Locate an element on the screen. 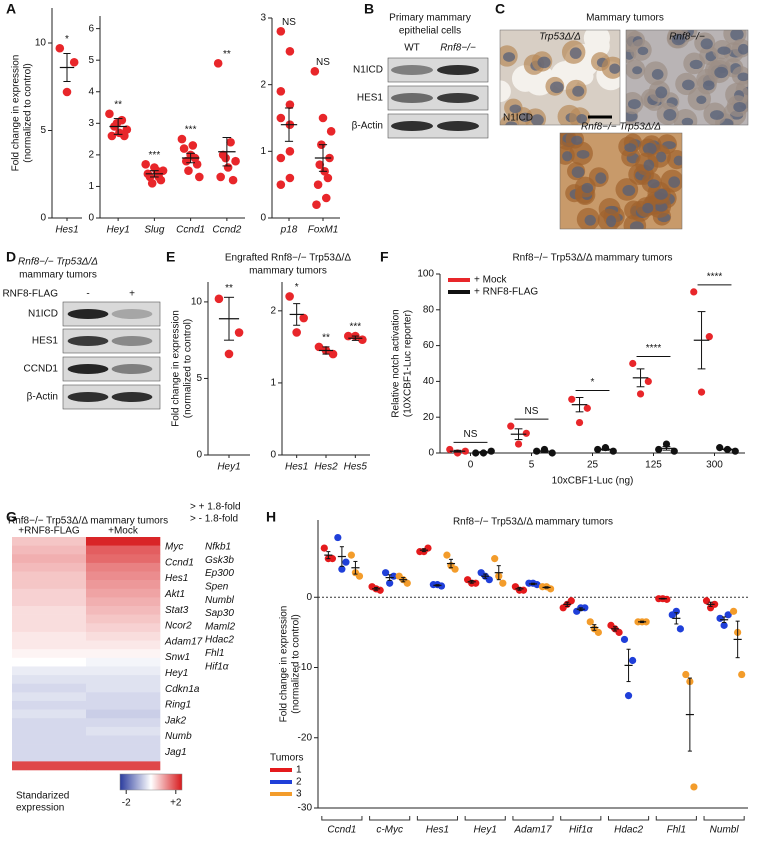  micrograph is located at coordinates (621, 181).